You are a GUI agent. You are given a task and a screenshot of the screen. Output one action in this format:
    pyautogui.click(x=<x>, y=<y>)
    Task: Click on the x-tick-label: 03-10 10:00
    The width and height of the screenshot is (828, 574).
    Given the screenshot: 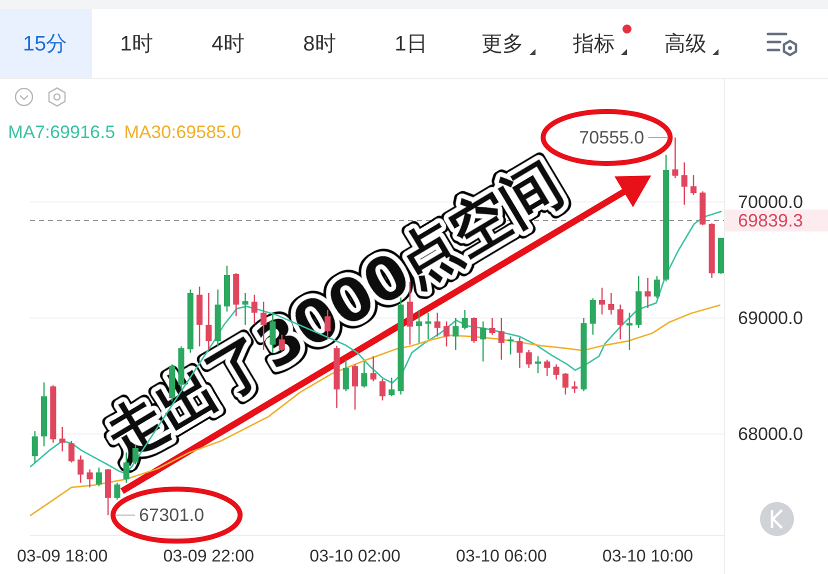 What is the action you would take?
    pyautogui.click(x=648, y=556)
    